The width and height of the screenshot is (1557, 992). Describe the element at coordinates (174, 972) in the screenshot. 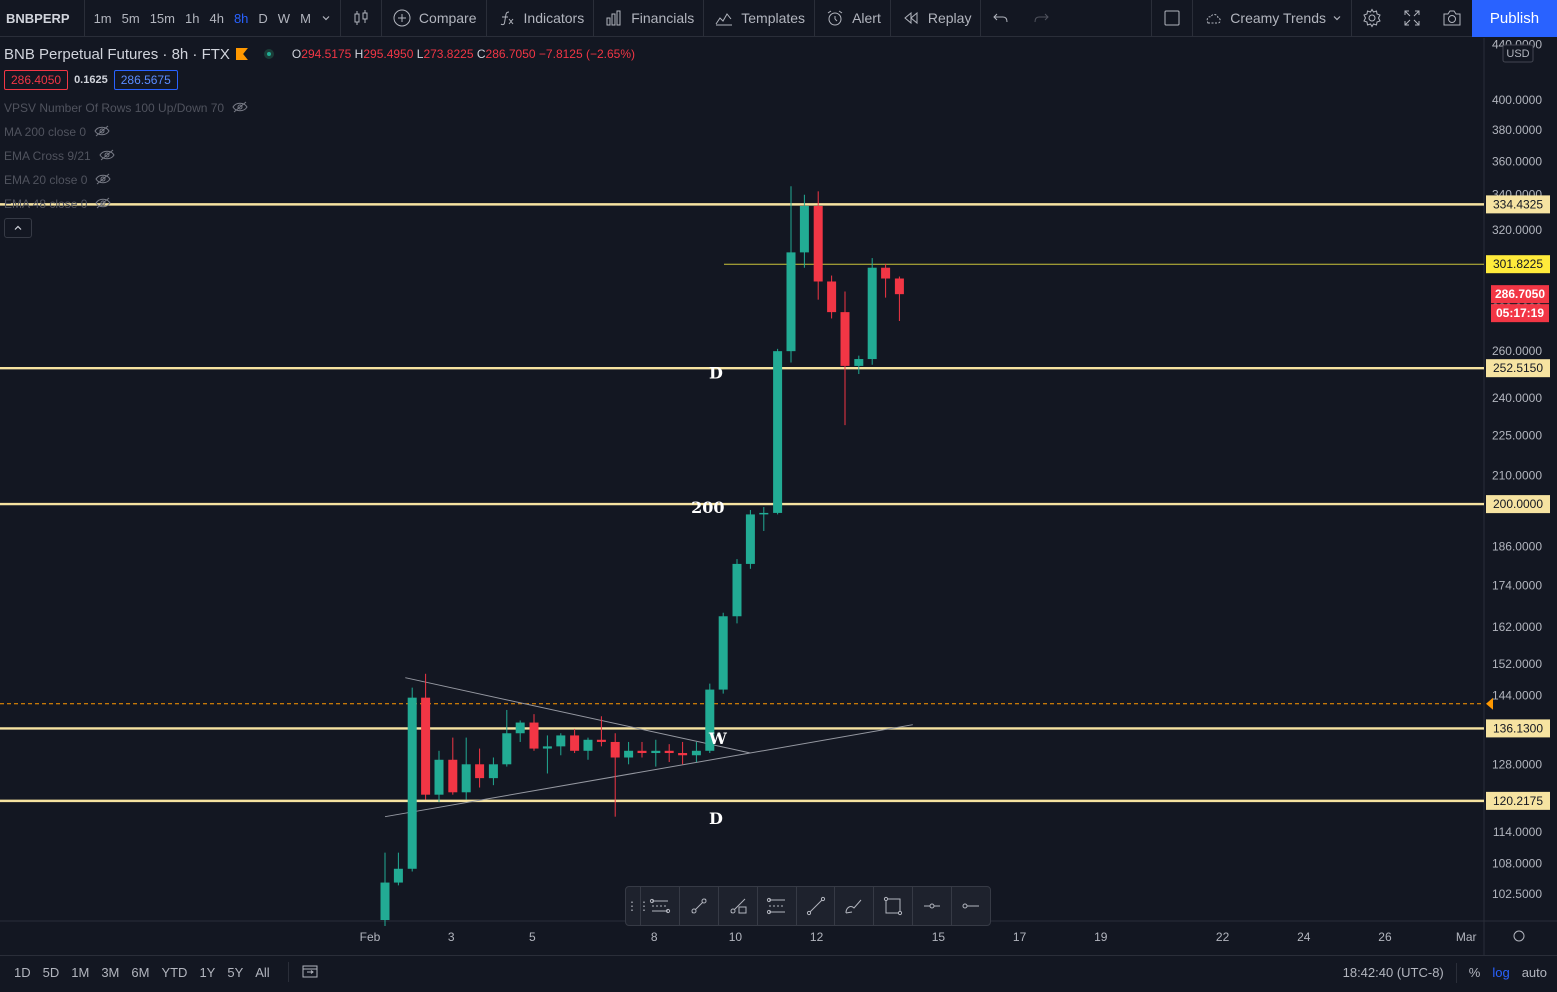

I see `range-ytd: YTD` at that location.